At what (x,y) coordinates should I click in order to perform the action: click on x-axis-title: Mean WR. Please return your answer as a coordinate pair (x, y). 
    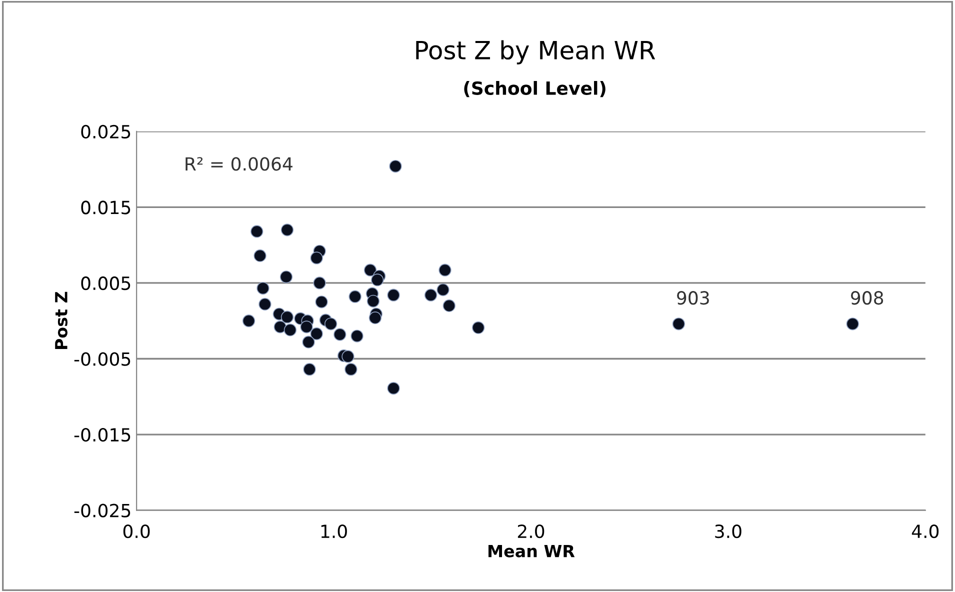
    Looking at the image, I should click on (531, 551).